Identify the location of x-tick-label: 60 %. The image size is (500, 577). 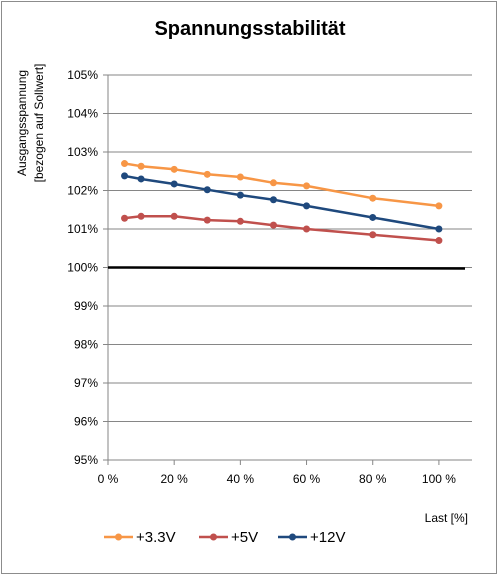
(307, 479).